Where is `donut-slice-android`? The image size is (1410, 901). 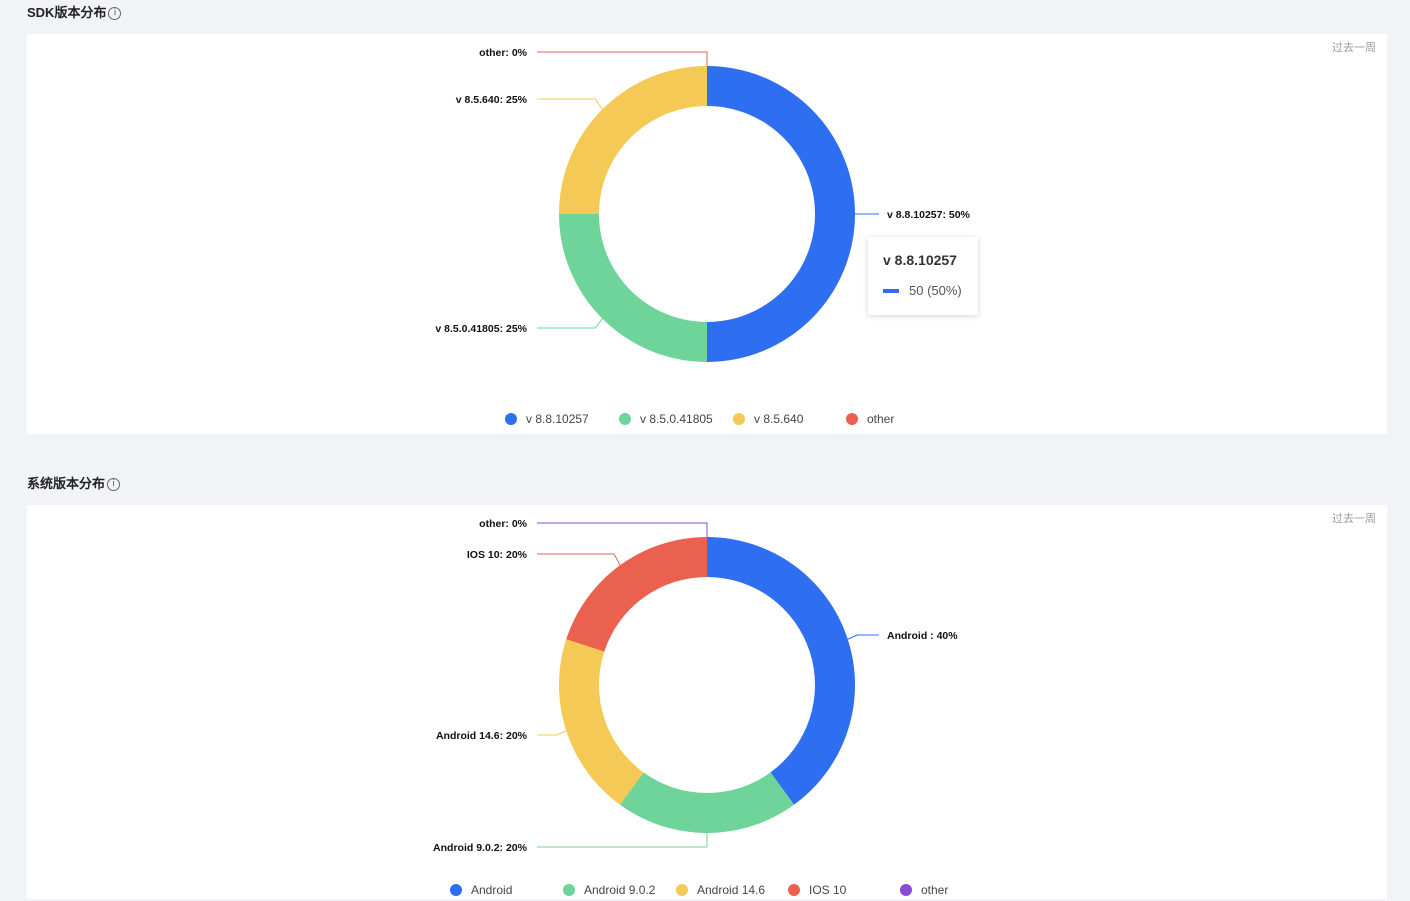
donut-slice-android is located at coordinates (781, 671).